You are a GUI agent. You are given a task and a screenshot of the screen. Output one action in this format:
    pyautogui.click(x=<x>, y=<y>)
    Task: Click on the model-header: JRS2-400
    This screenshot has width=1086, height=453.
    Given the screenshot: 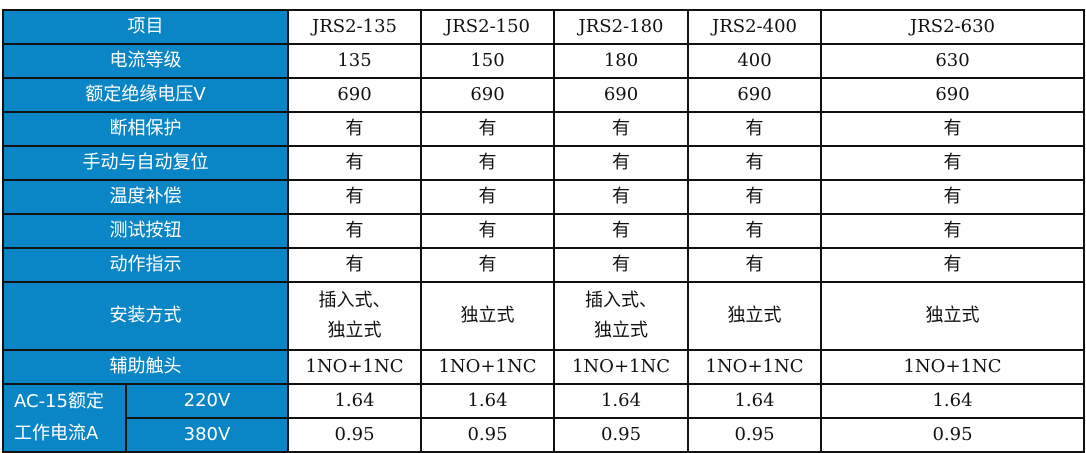 What is the action you would take?
    pyautogui.click(x=754, y=27)
    